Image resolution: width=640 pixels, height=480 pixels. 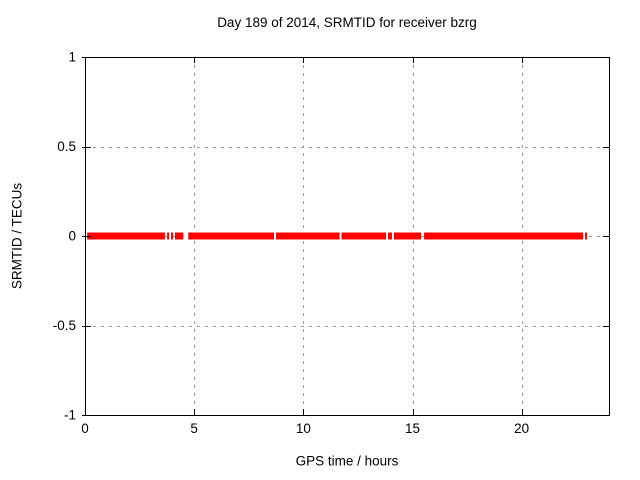 What do you see at coordinates (347, 461) in the screenshot?
I see `x-axis-label: GPS time / hours` at bounding box center [347, 461].